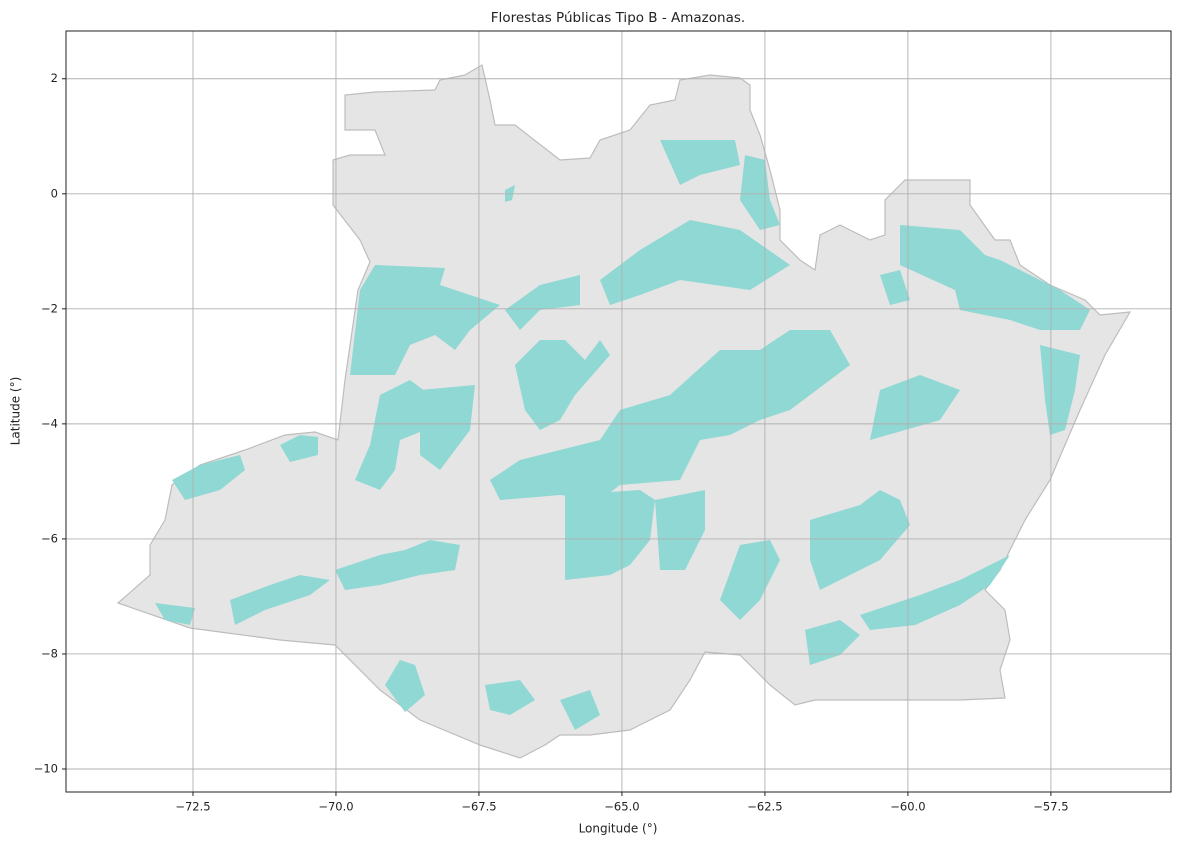 The image size is (1191, 849). Describe the element at coordinates (764, 807) in the screenshot. I see `x-tick-label: −62.5` at that location.